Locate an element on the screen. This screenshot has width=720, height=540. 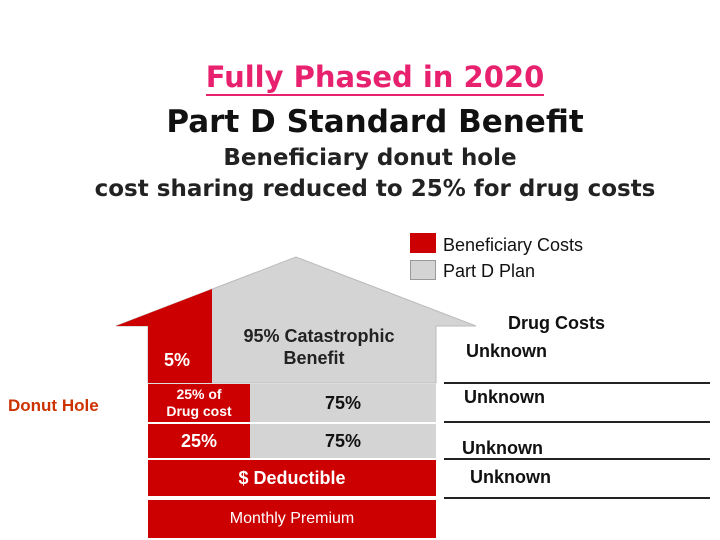
catastrophic-plan-label-line2: Benefit is located at coordinates (314, 358).